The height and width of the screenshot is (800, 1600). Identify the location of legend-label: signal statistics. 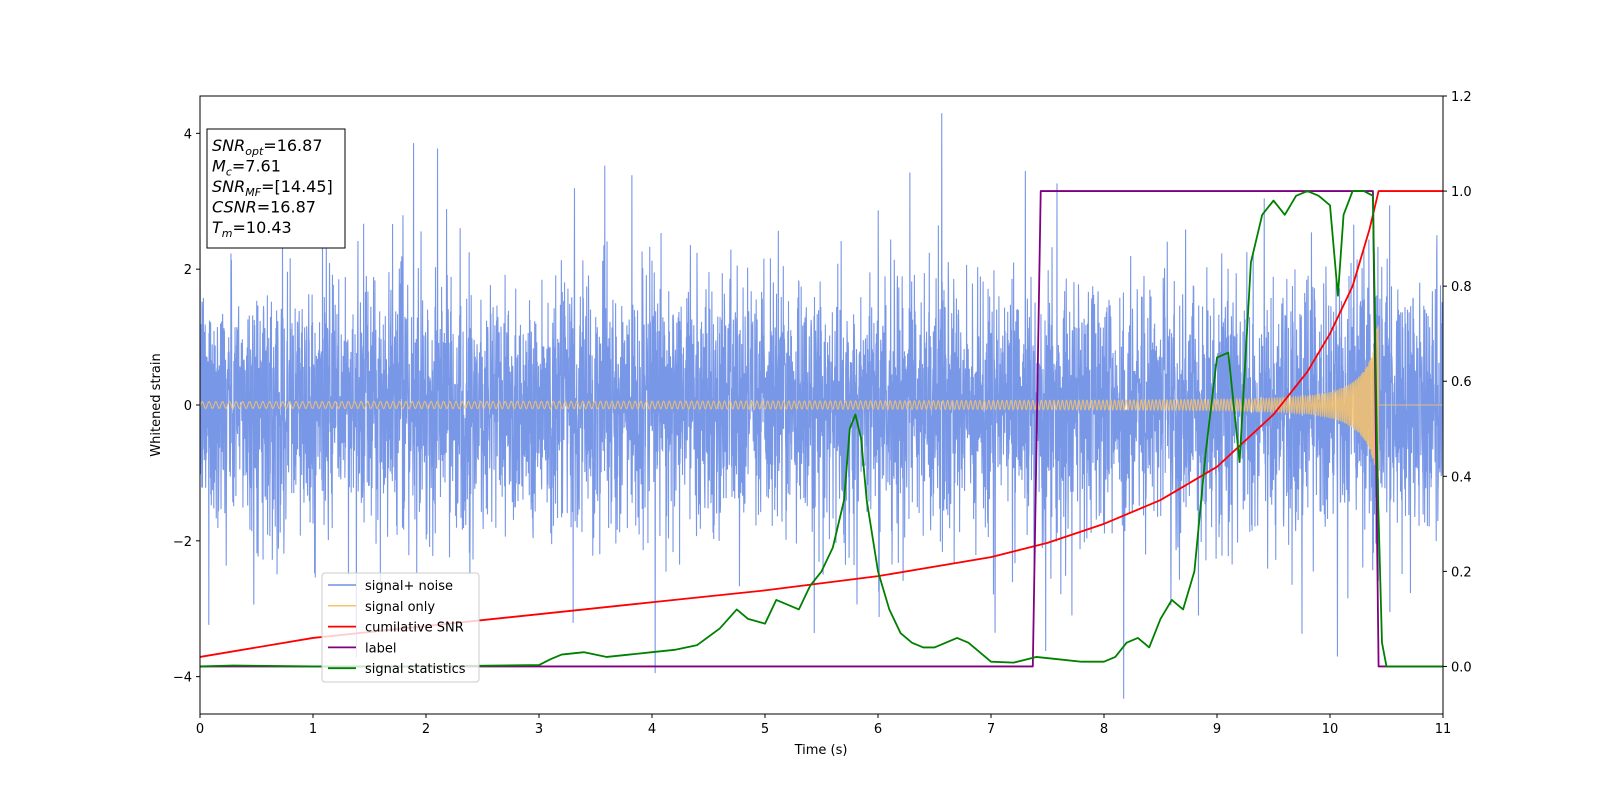
(415, 669).